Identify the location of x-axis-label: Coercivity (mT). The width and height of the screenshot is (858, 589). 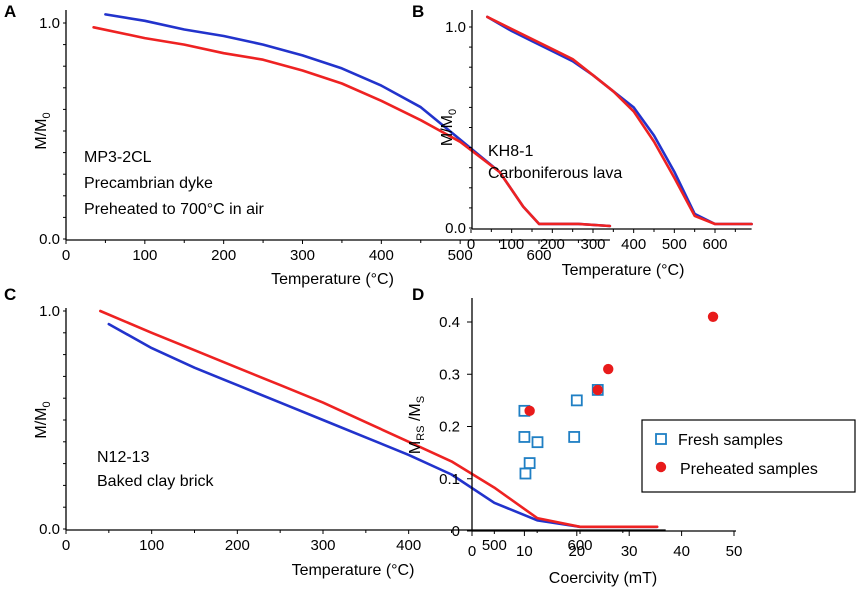
(603, 578).